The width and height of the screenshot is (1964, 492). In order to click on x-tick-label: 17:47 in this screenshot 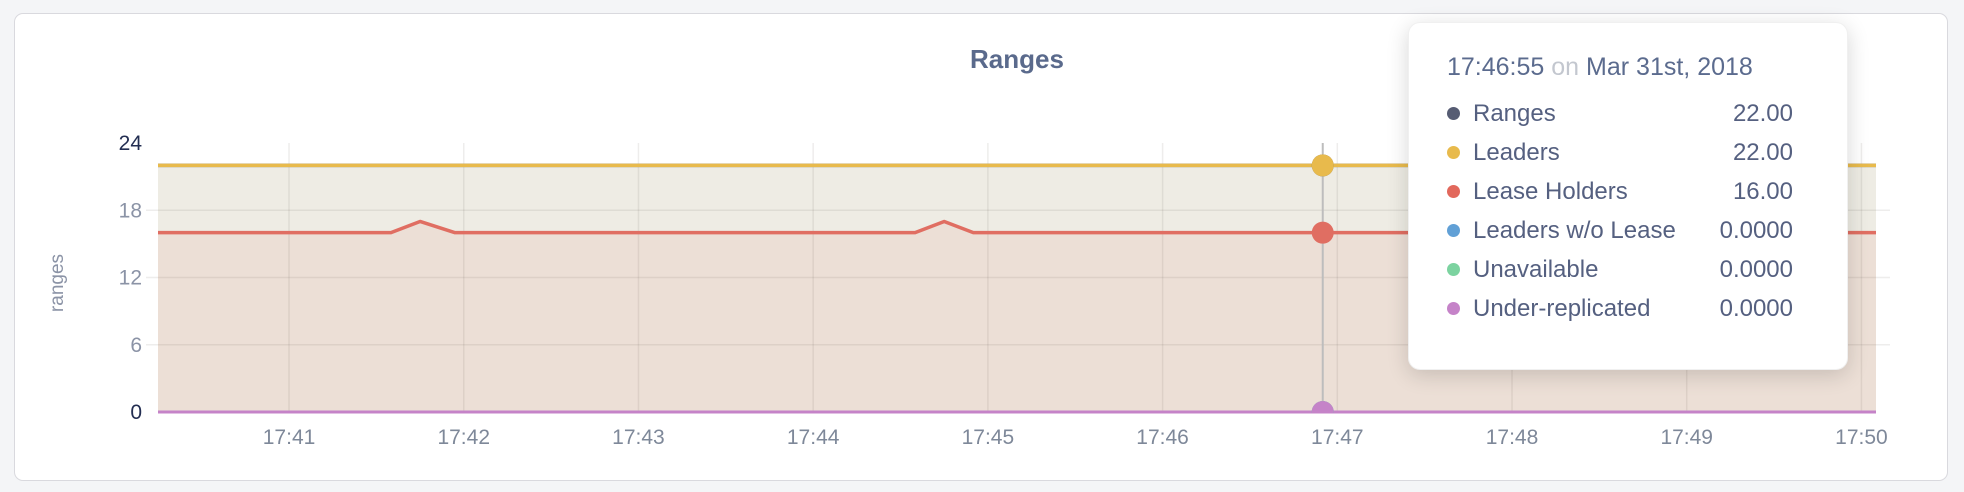, I will do `click(1337, 437)`.